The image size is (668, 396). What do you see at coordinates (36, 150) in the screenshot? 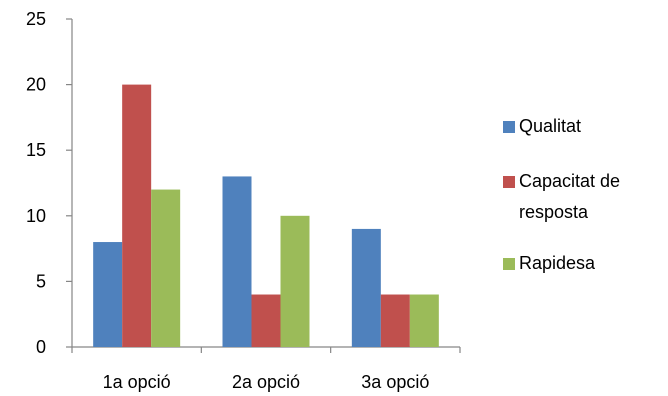
I see `y-tick-label: 15` at bounding box center [36, 150].